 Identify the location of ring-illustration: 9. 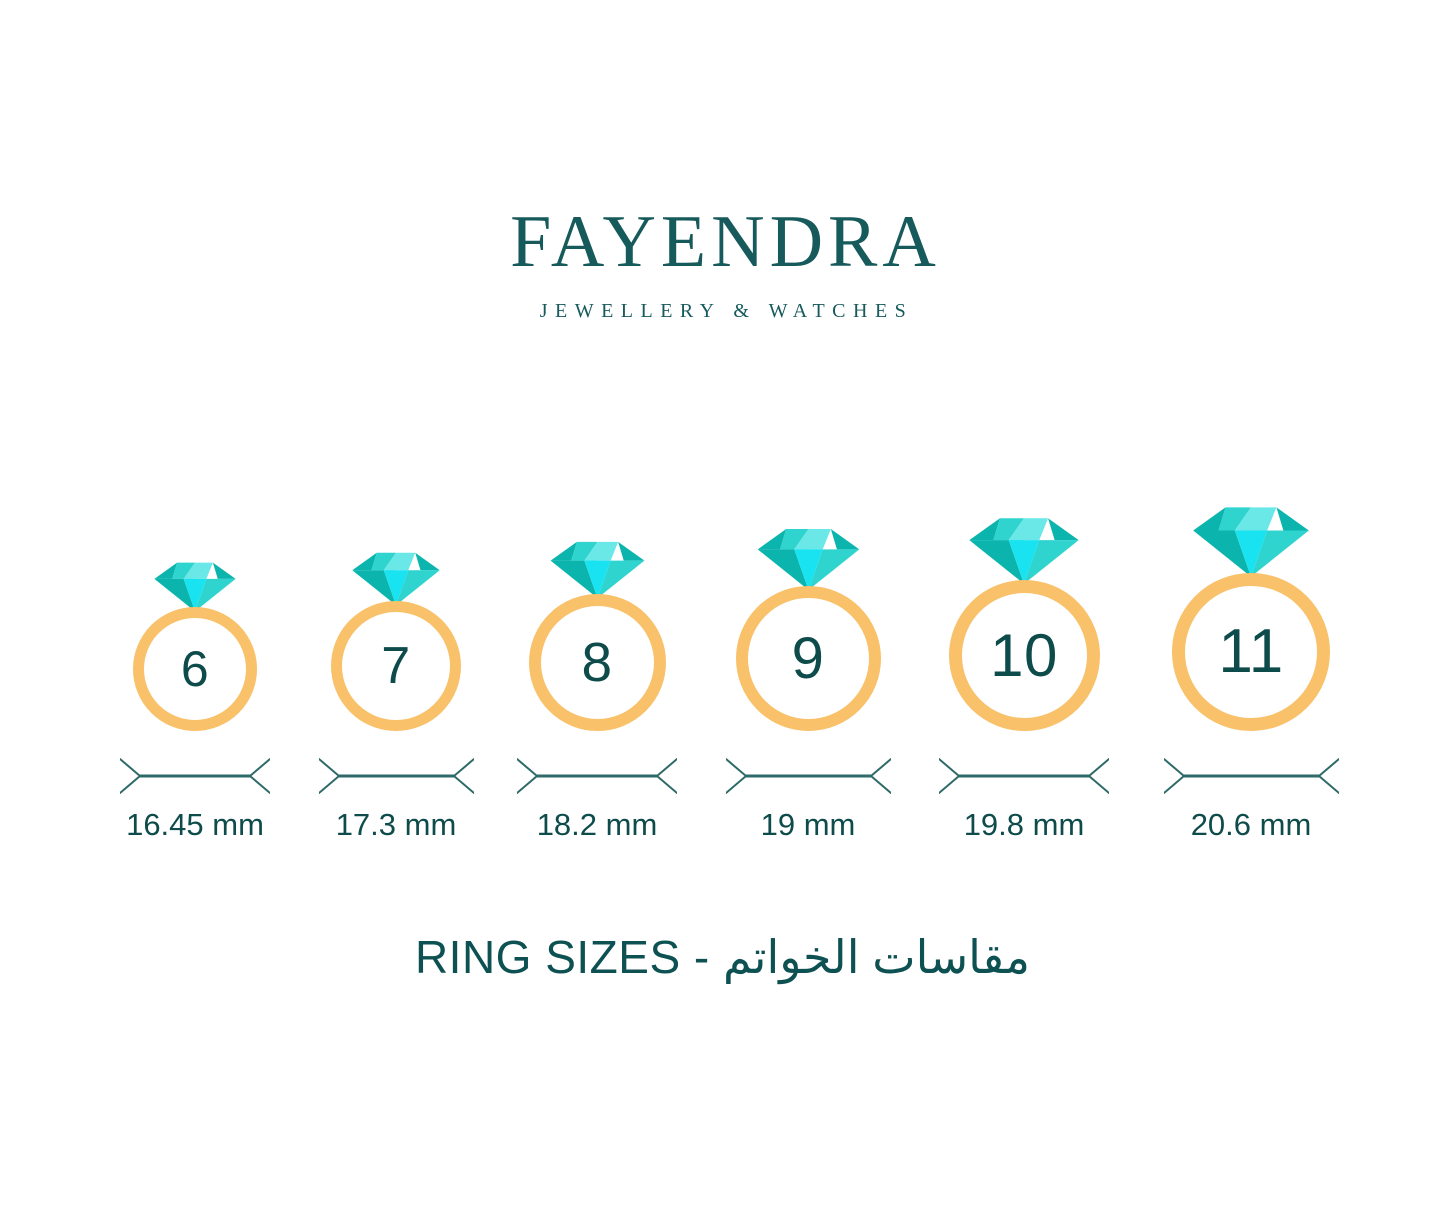
(808, 629).